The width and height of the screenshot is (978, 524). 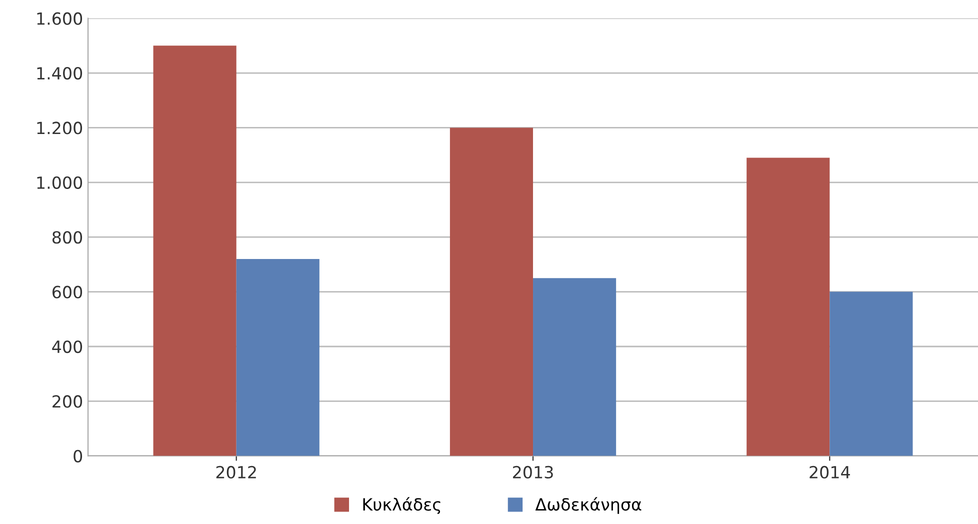 What do you see at coordinates (67, 237) in the screenshot?
I see `y-tick-label: 800` at bounding box center [67, 237].